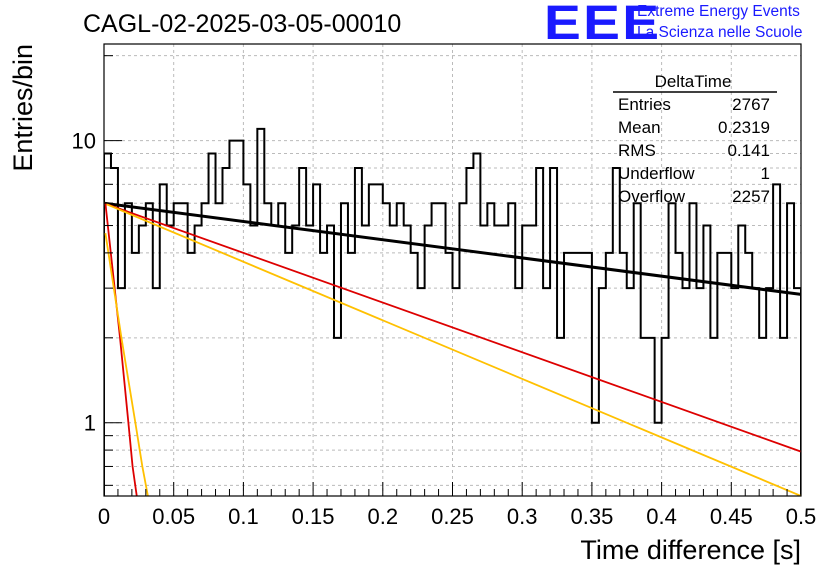  Describe the element at coordinates (751, 196) in the screenshot. I see `stats-value: 2257` at that location.